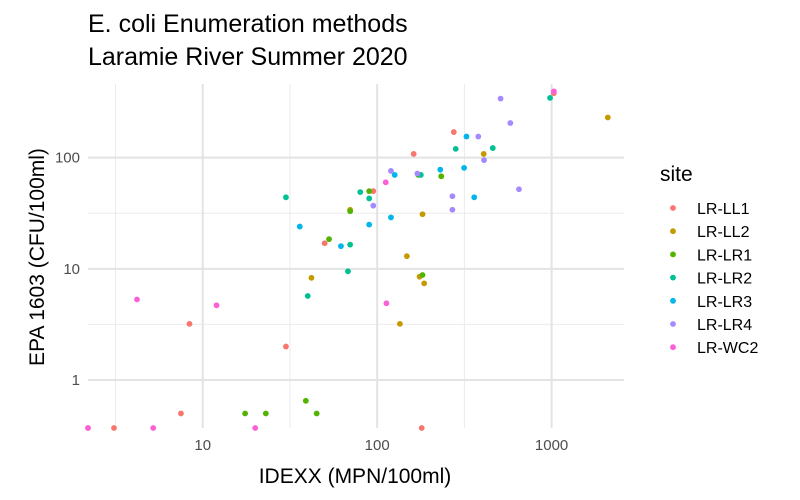 The height and width of the screenshot is (500, 800). What do you see at coordinates (724, 302) in the screenshot?
I see `legend-label: LR-LR3` at bounding box center [724, 302].